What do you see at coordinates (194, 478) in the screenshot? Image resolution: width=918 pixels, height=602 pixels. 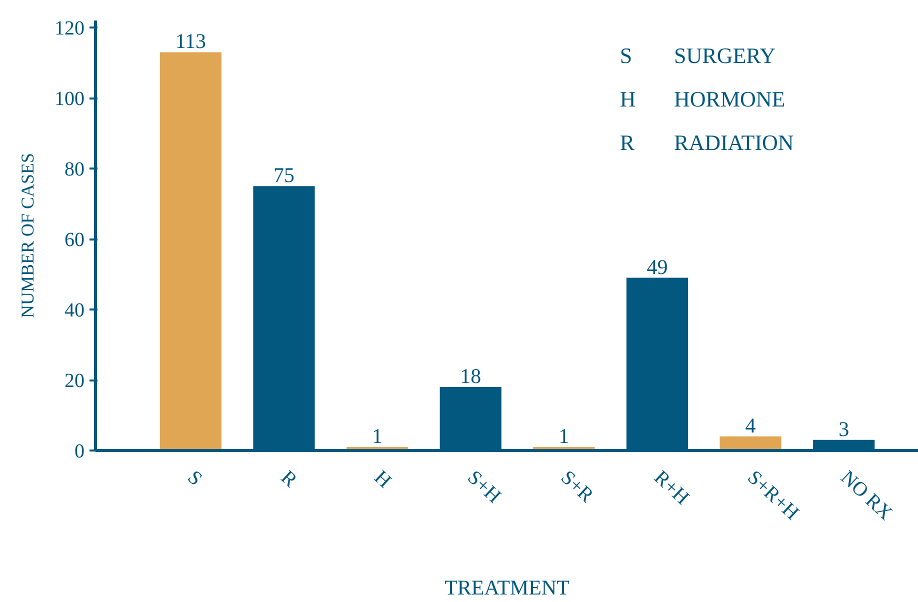 I see `x-tick-label: S` at bounding box center [194, 478].